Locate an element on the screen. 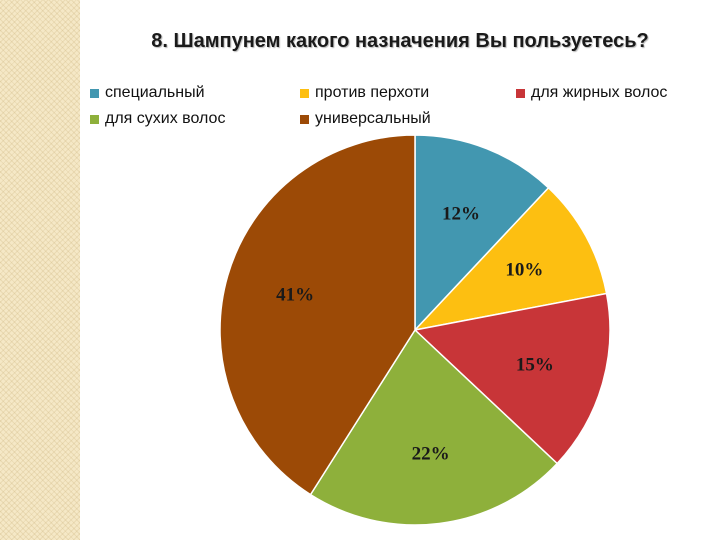 This screenshot has width=720, height=540. legend-label-anti-dandruff: против перхоти is located at coordinates (372, 92).